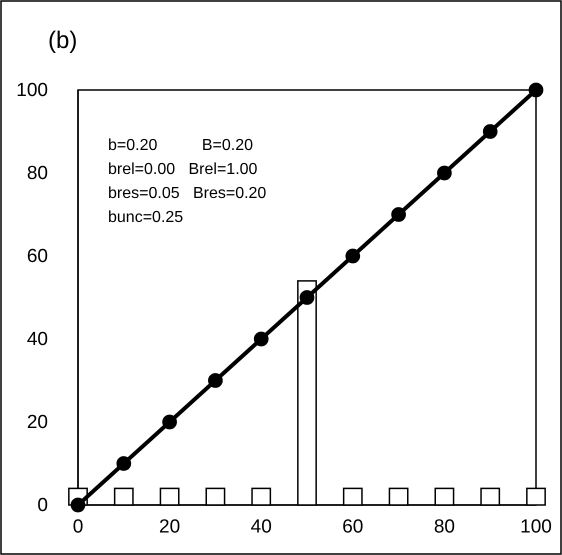 The height and width of the screenshot is (555, 562). I want to click on annotation: bres=0.05 Bres=0.20, so click(187, 193).